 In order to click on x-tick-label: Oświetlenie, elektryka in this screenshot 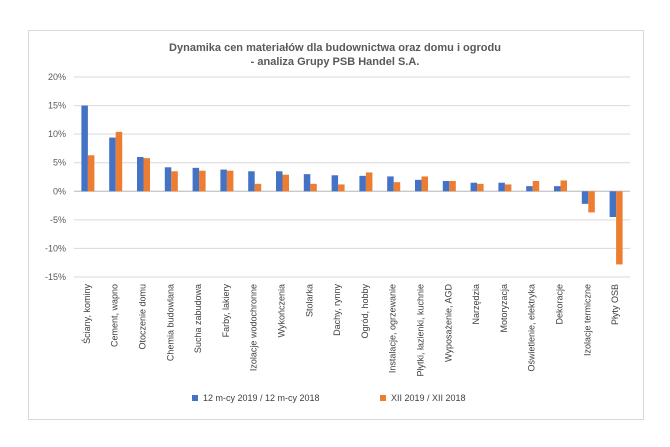, I will do `click(532, 328)`.